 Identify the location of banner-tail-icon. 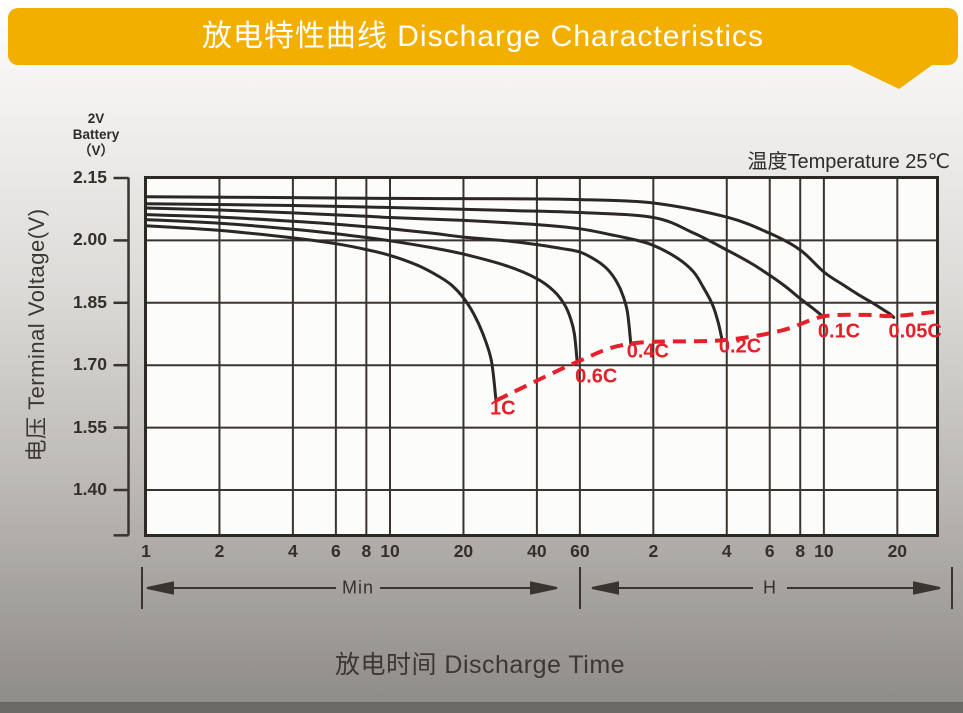
(890, 76).